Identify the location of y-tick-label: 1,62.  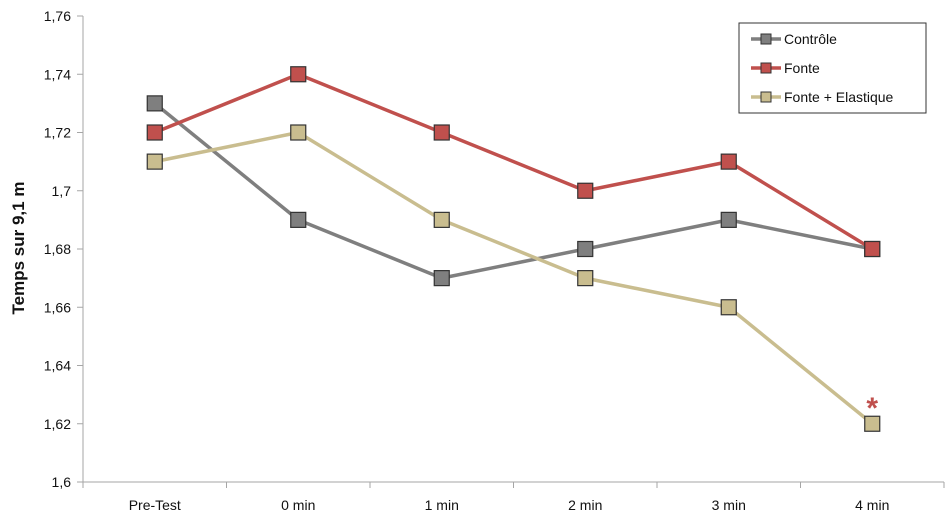
(57, 424).